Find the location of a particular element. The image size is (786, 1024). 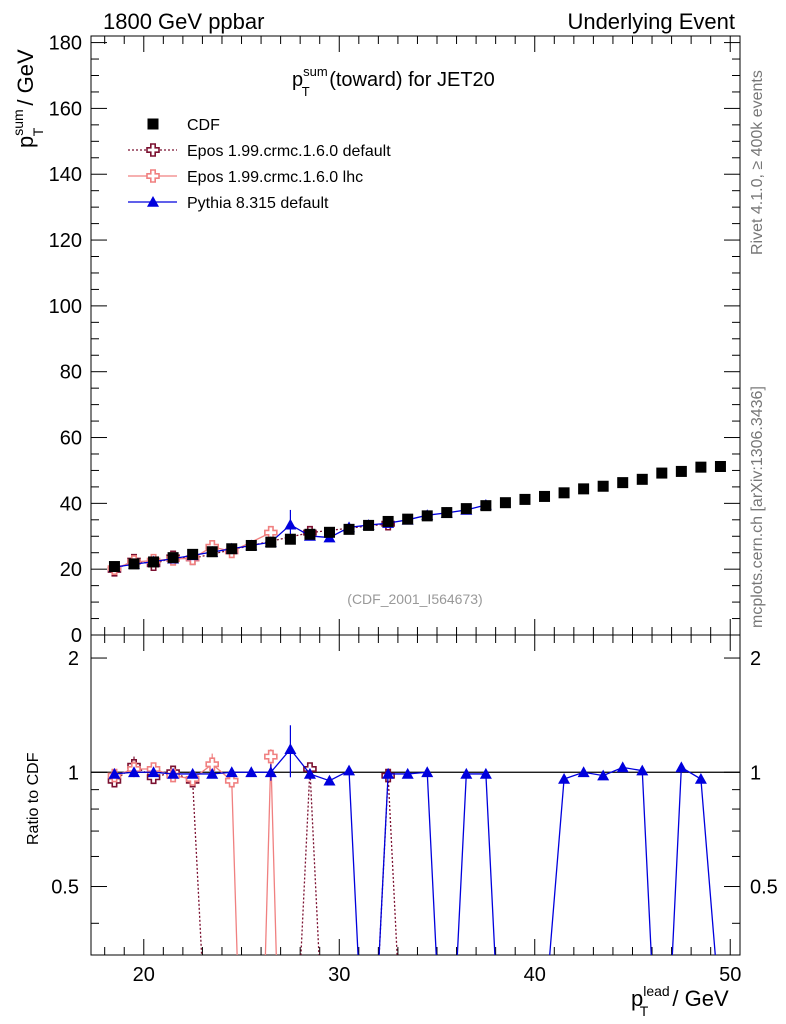

ratio-tick-label-right: 2 is located at coordinates (755, 659).